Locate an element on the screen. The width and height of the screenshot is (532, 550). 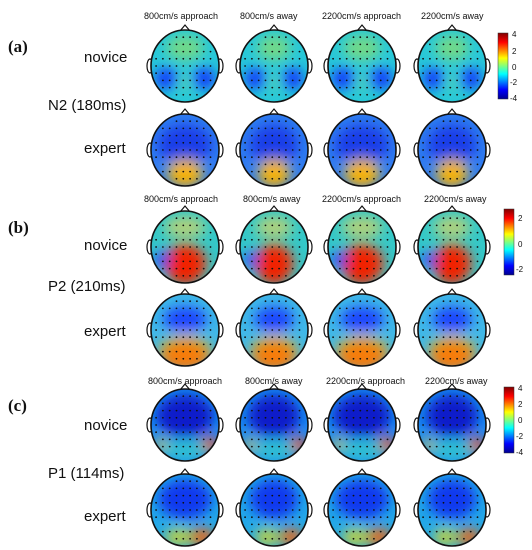
panel-a-row-novice-label: novice is located at coordinates (106, 57).